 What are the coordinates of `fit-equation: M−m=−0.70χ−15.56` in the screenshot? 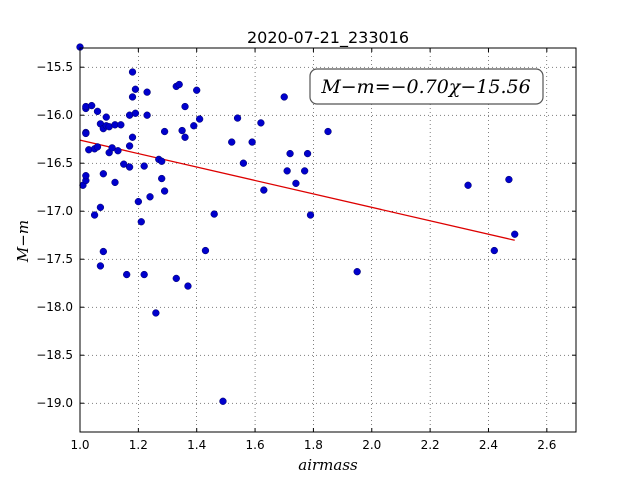 It's located at (425, 87).